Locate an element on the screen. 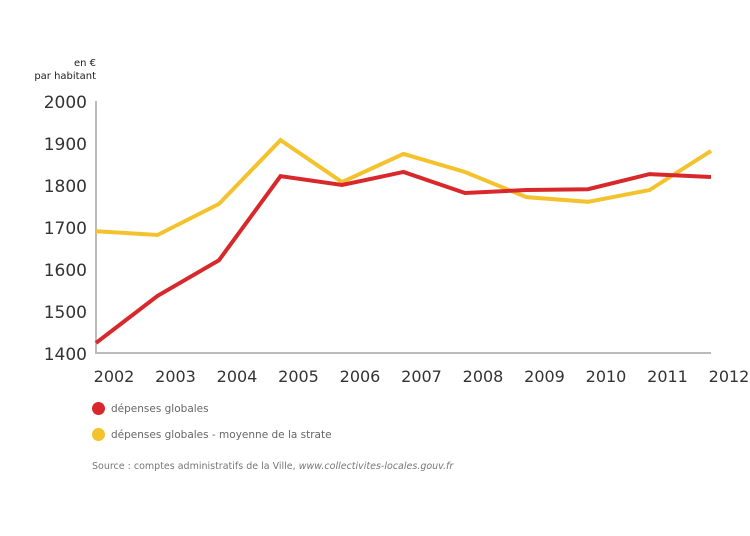  legend-item-red: dépenses globales is located at coordinates (150, 408).